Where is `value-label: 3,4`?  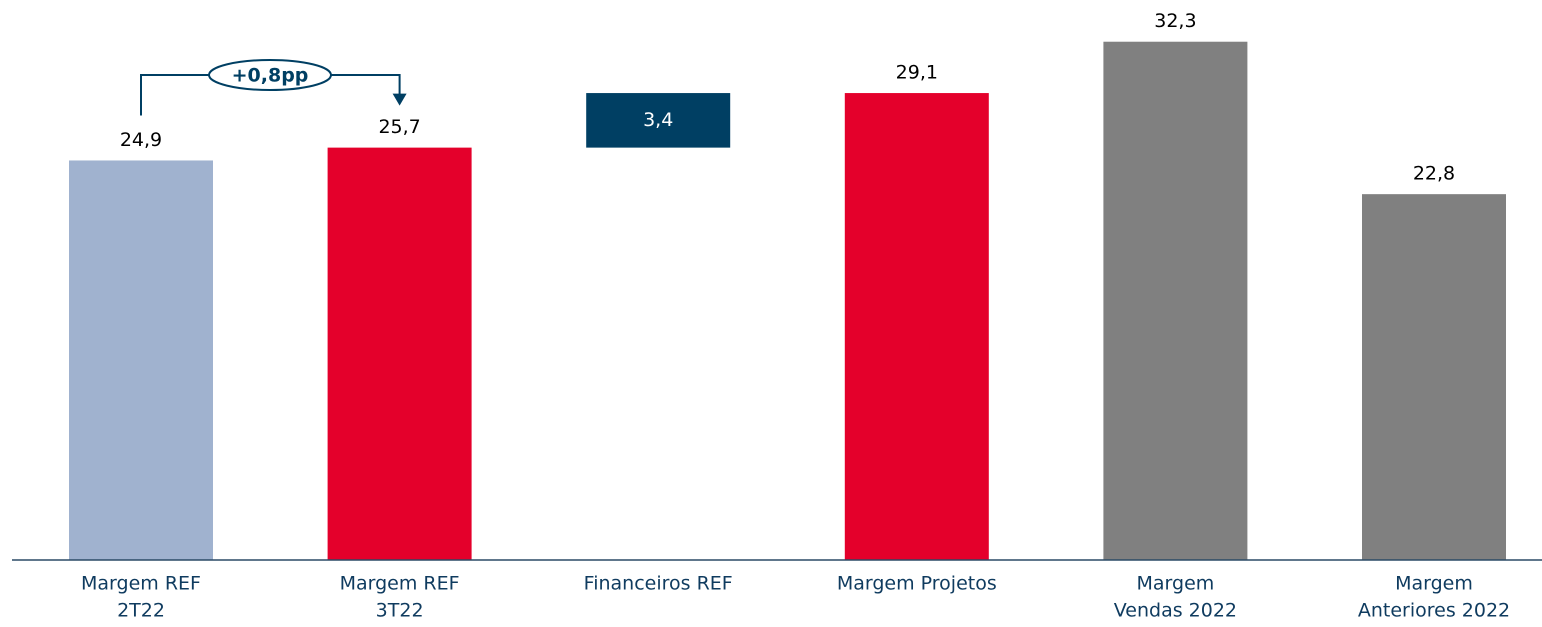 value-label: 3,4 is located at coordinates (658, 120).